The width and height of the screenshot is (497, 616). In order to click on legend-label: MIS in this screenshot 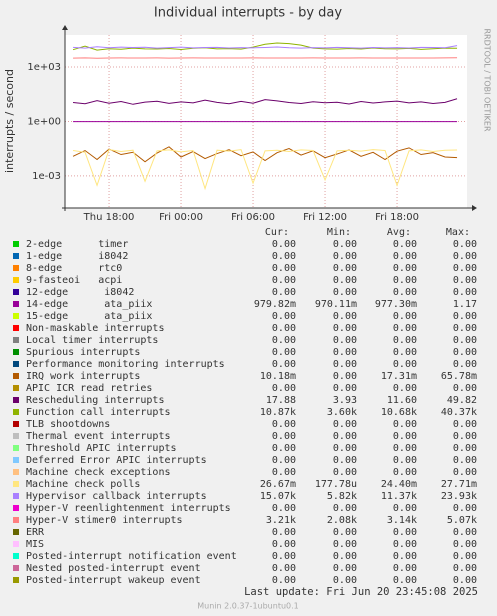, I will do `click(35, 544)`.